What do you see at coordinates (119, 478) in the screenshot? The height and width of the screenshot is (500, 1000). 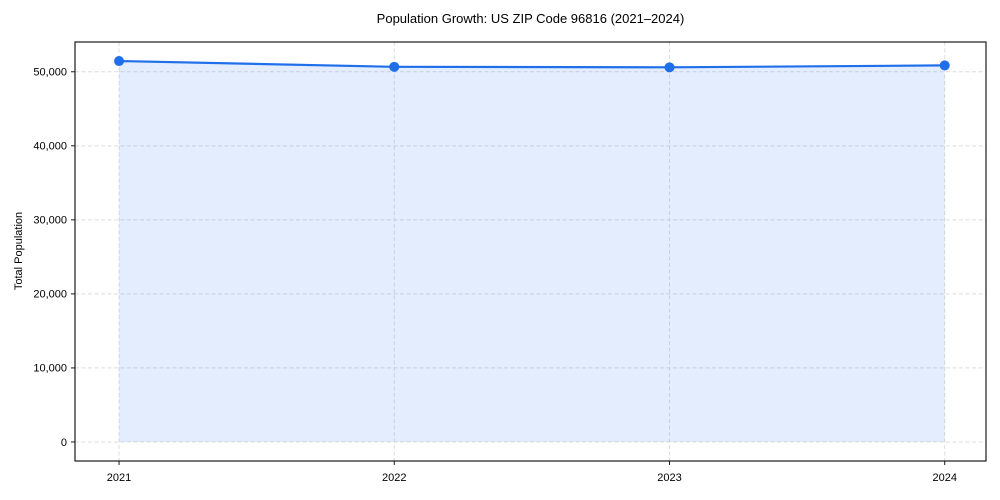 I see `x-tick-label: 2021` at bounding box center [119, 478].